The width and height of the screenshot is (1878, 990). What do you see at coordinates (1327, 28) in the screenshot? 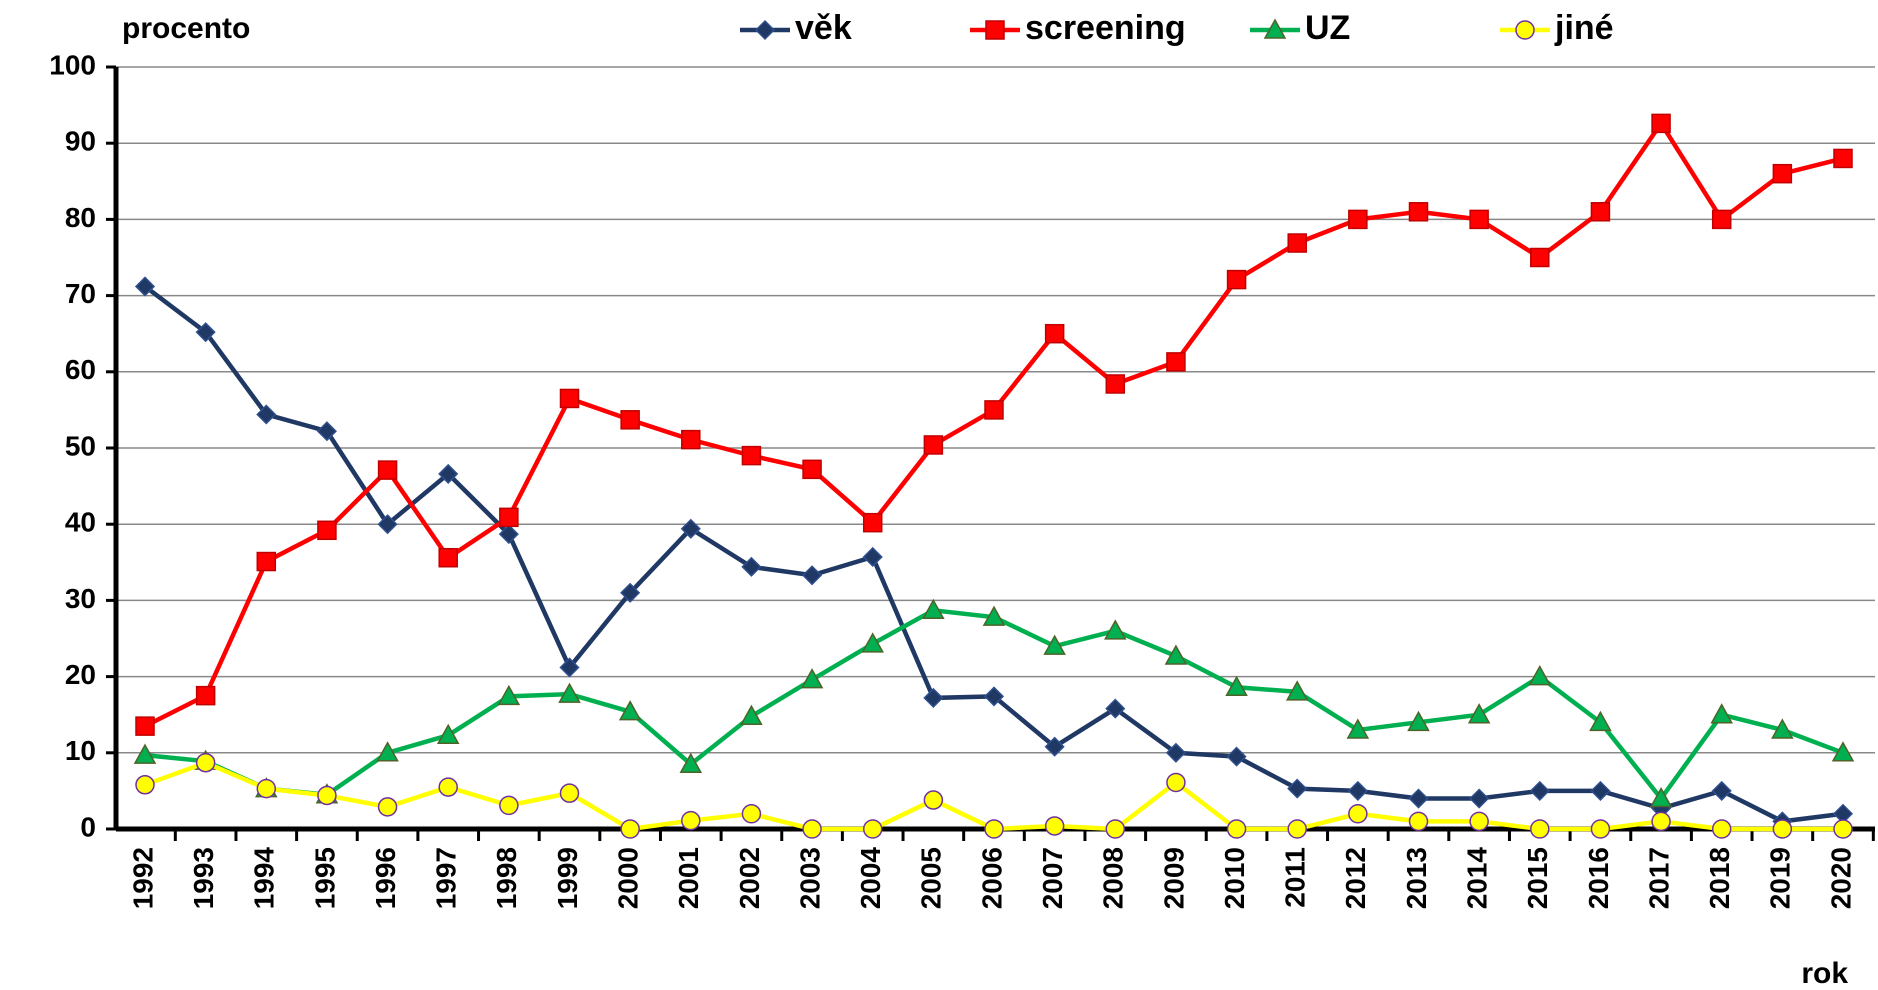
I see `legend-label: UZ` at bounding box center [1327, 28].